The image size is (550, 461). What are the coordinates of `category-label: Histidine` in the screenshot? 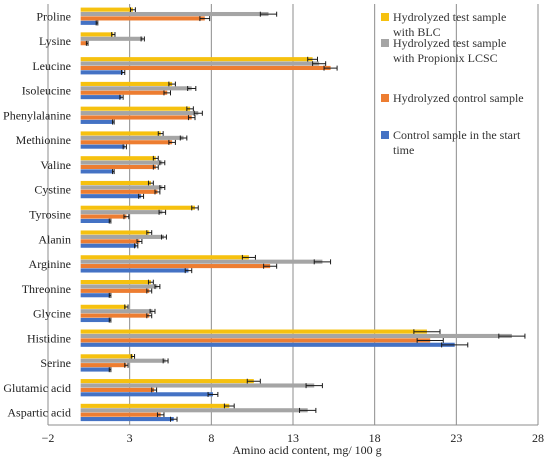 It's located at (49, 338).